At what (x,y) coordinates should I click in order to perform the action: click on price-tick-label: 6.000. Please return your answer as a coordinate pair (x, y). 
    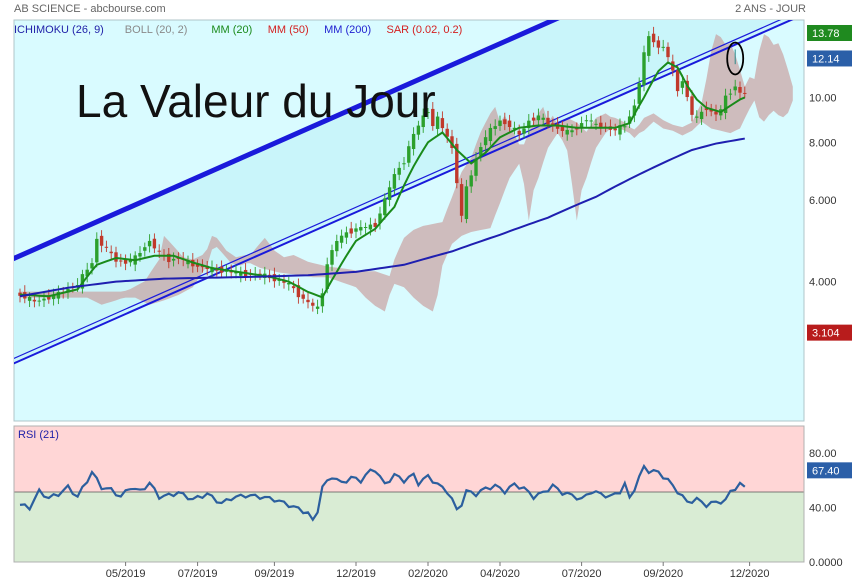
    Looking at the image, I should click on (823, 201).